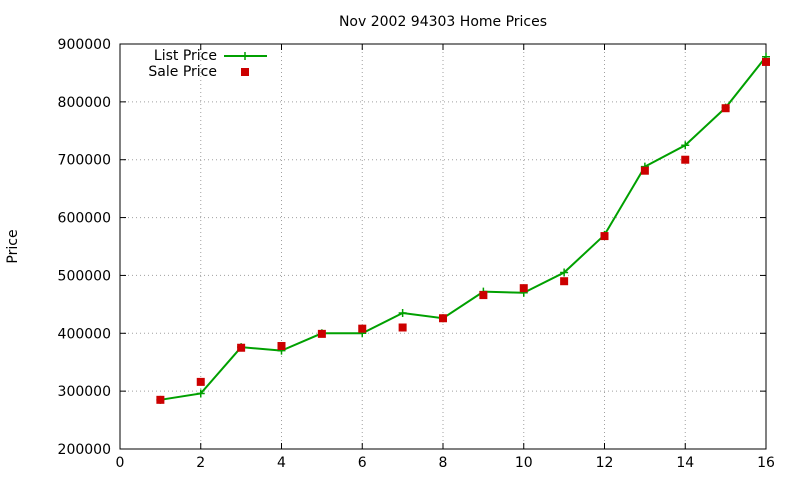  I want to click on legend-marker-list-price, so click(245, 56).